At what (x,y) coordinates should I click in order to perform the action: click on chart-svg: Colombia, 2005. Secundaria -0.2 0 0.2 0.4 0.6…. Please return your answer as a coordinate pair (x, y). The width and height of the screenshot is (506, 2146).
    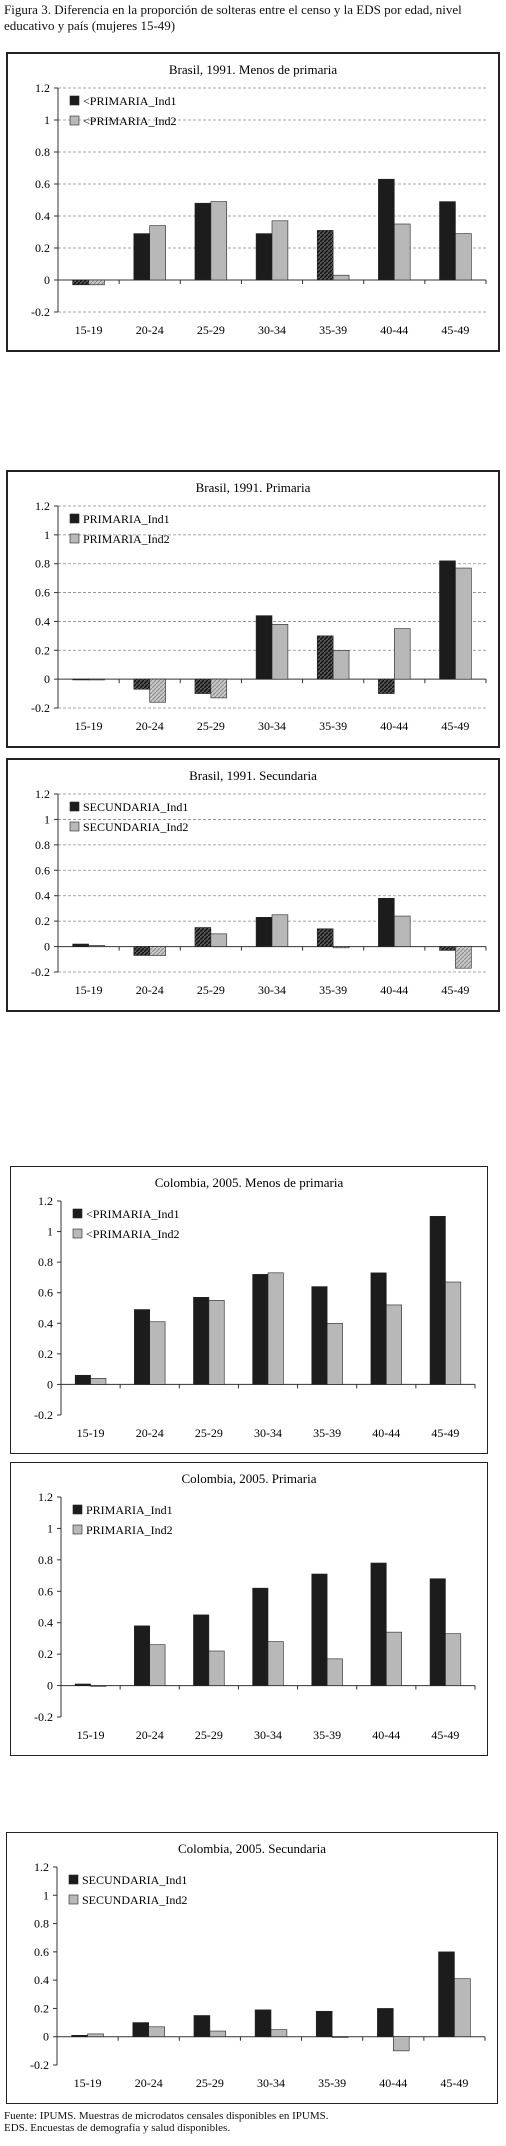
    Looking at the image, I should click on (258, 1965).